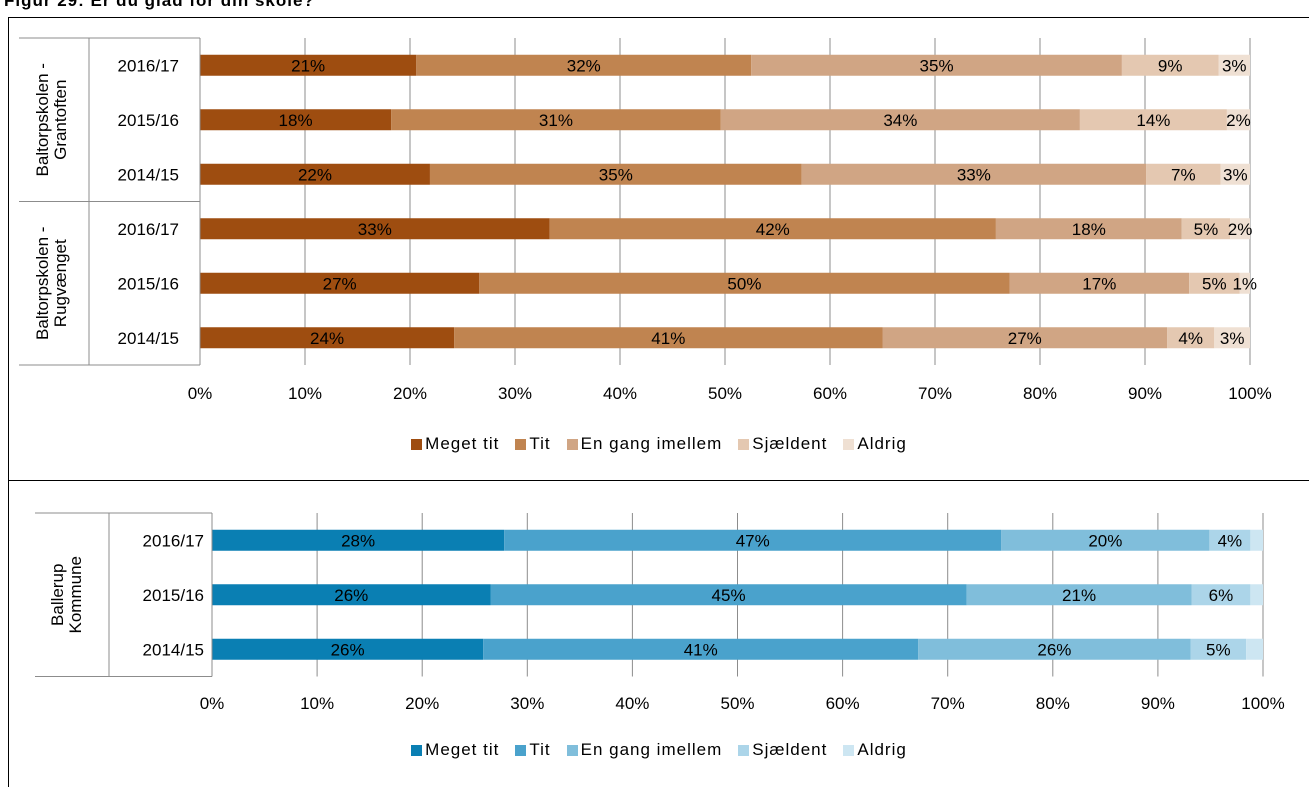 Image resolution: width=1309 pixels, height=792 pixels. I want to click on data-label: 14%, so click(1153, 120).